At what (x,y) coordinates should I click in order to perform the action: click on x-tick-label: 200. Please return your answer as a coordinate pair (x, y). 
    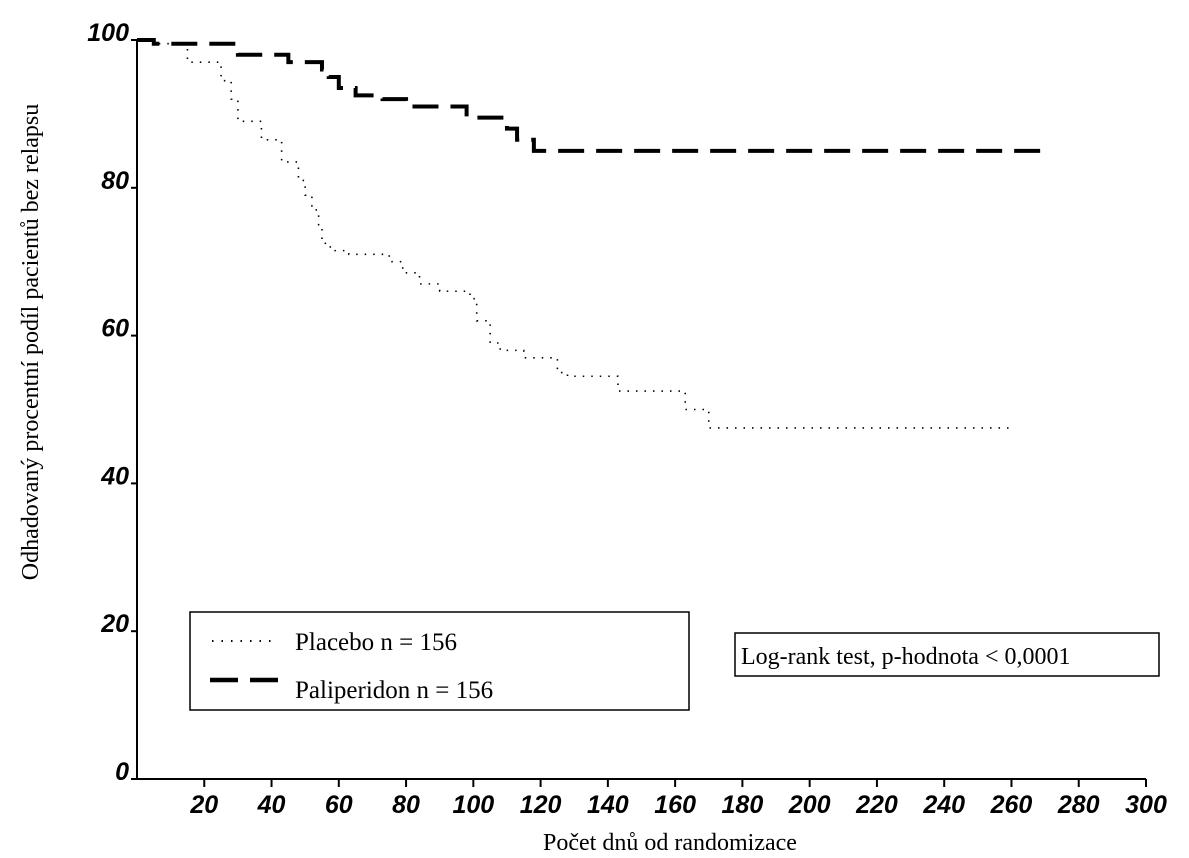
    Looking at the image, I should click on (809, 805).